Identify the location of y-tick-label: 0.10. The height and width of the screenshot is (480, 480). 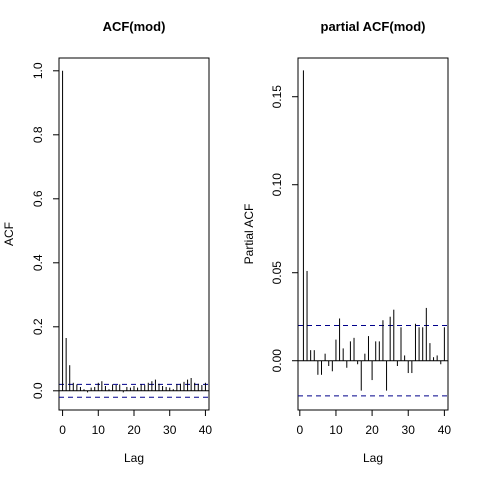
(277, 185).